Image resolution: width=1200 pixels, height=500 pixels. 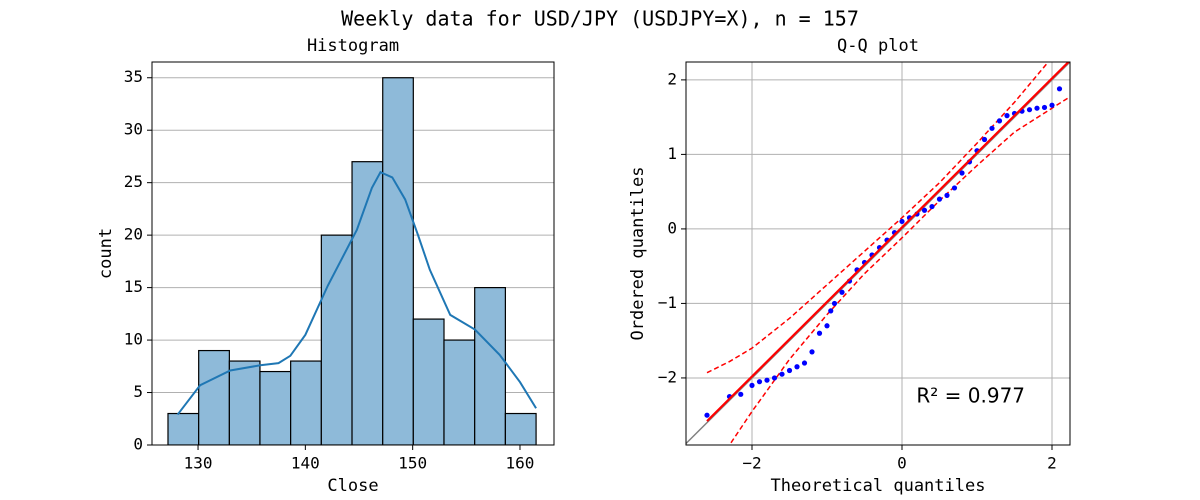 What do you see at coordinates (133, 181) in the screenshot?
I see `y-tick-label: 25` at bounding box center [133, 181].